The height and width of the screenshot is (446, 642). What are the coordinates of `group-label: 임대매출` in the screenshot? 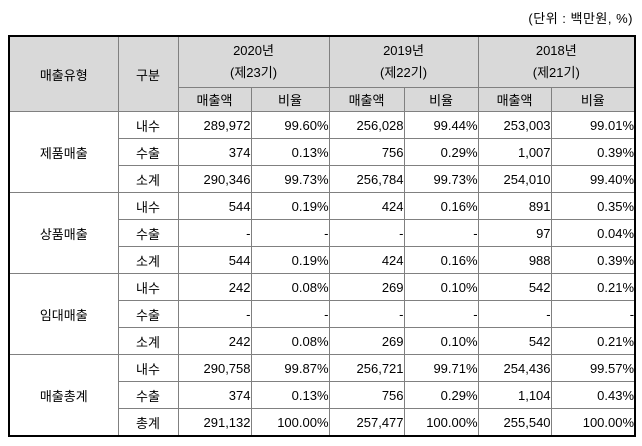 It's located at (63, 314).